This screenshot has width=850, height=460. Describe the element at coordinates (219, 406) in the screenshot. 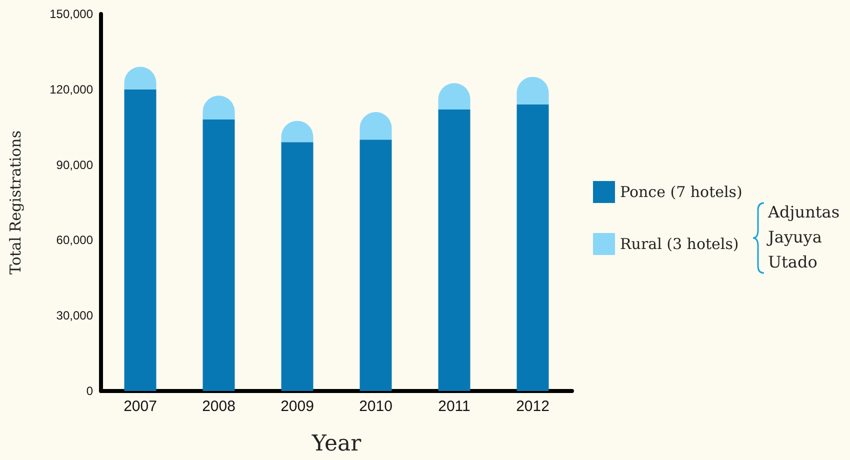

I see `x-tick-label: 2008` at that location.